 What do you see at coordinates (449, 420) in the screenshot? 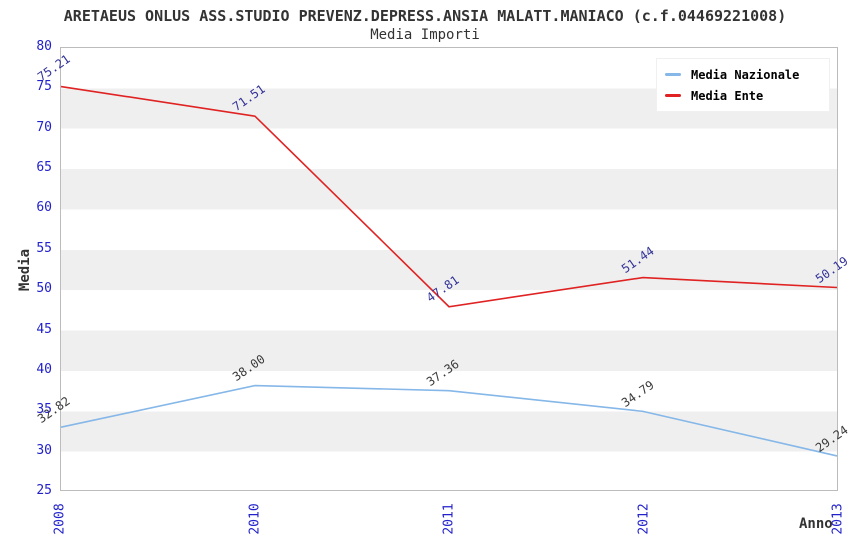
I see `series-line-media-nazionale` at bounding box center [449, 420].